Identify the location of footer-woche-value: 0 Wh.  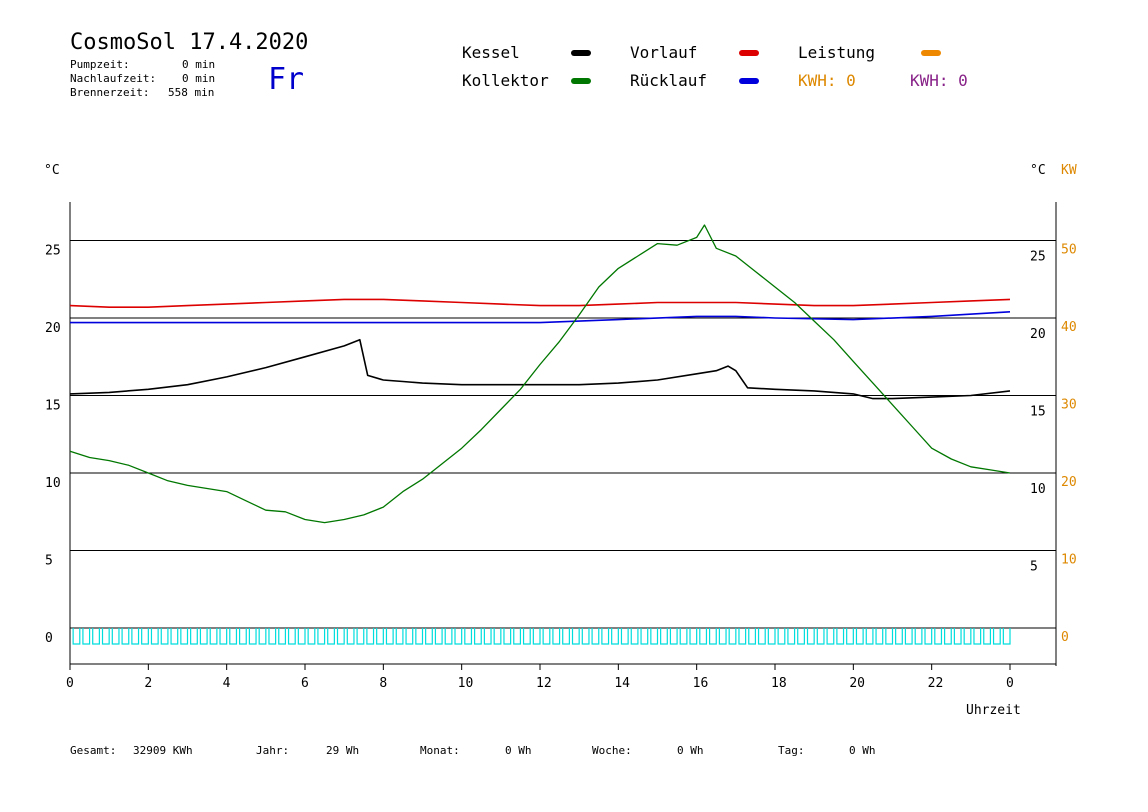
(690, 750).